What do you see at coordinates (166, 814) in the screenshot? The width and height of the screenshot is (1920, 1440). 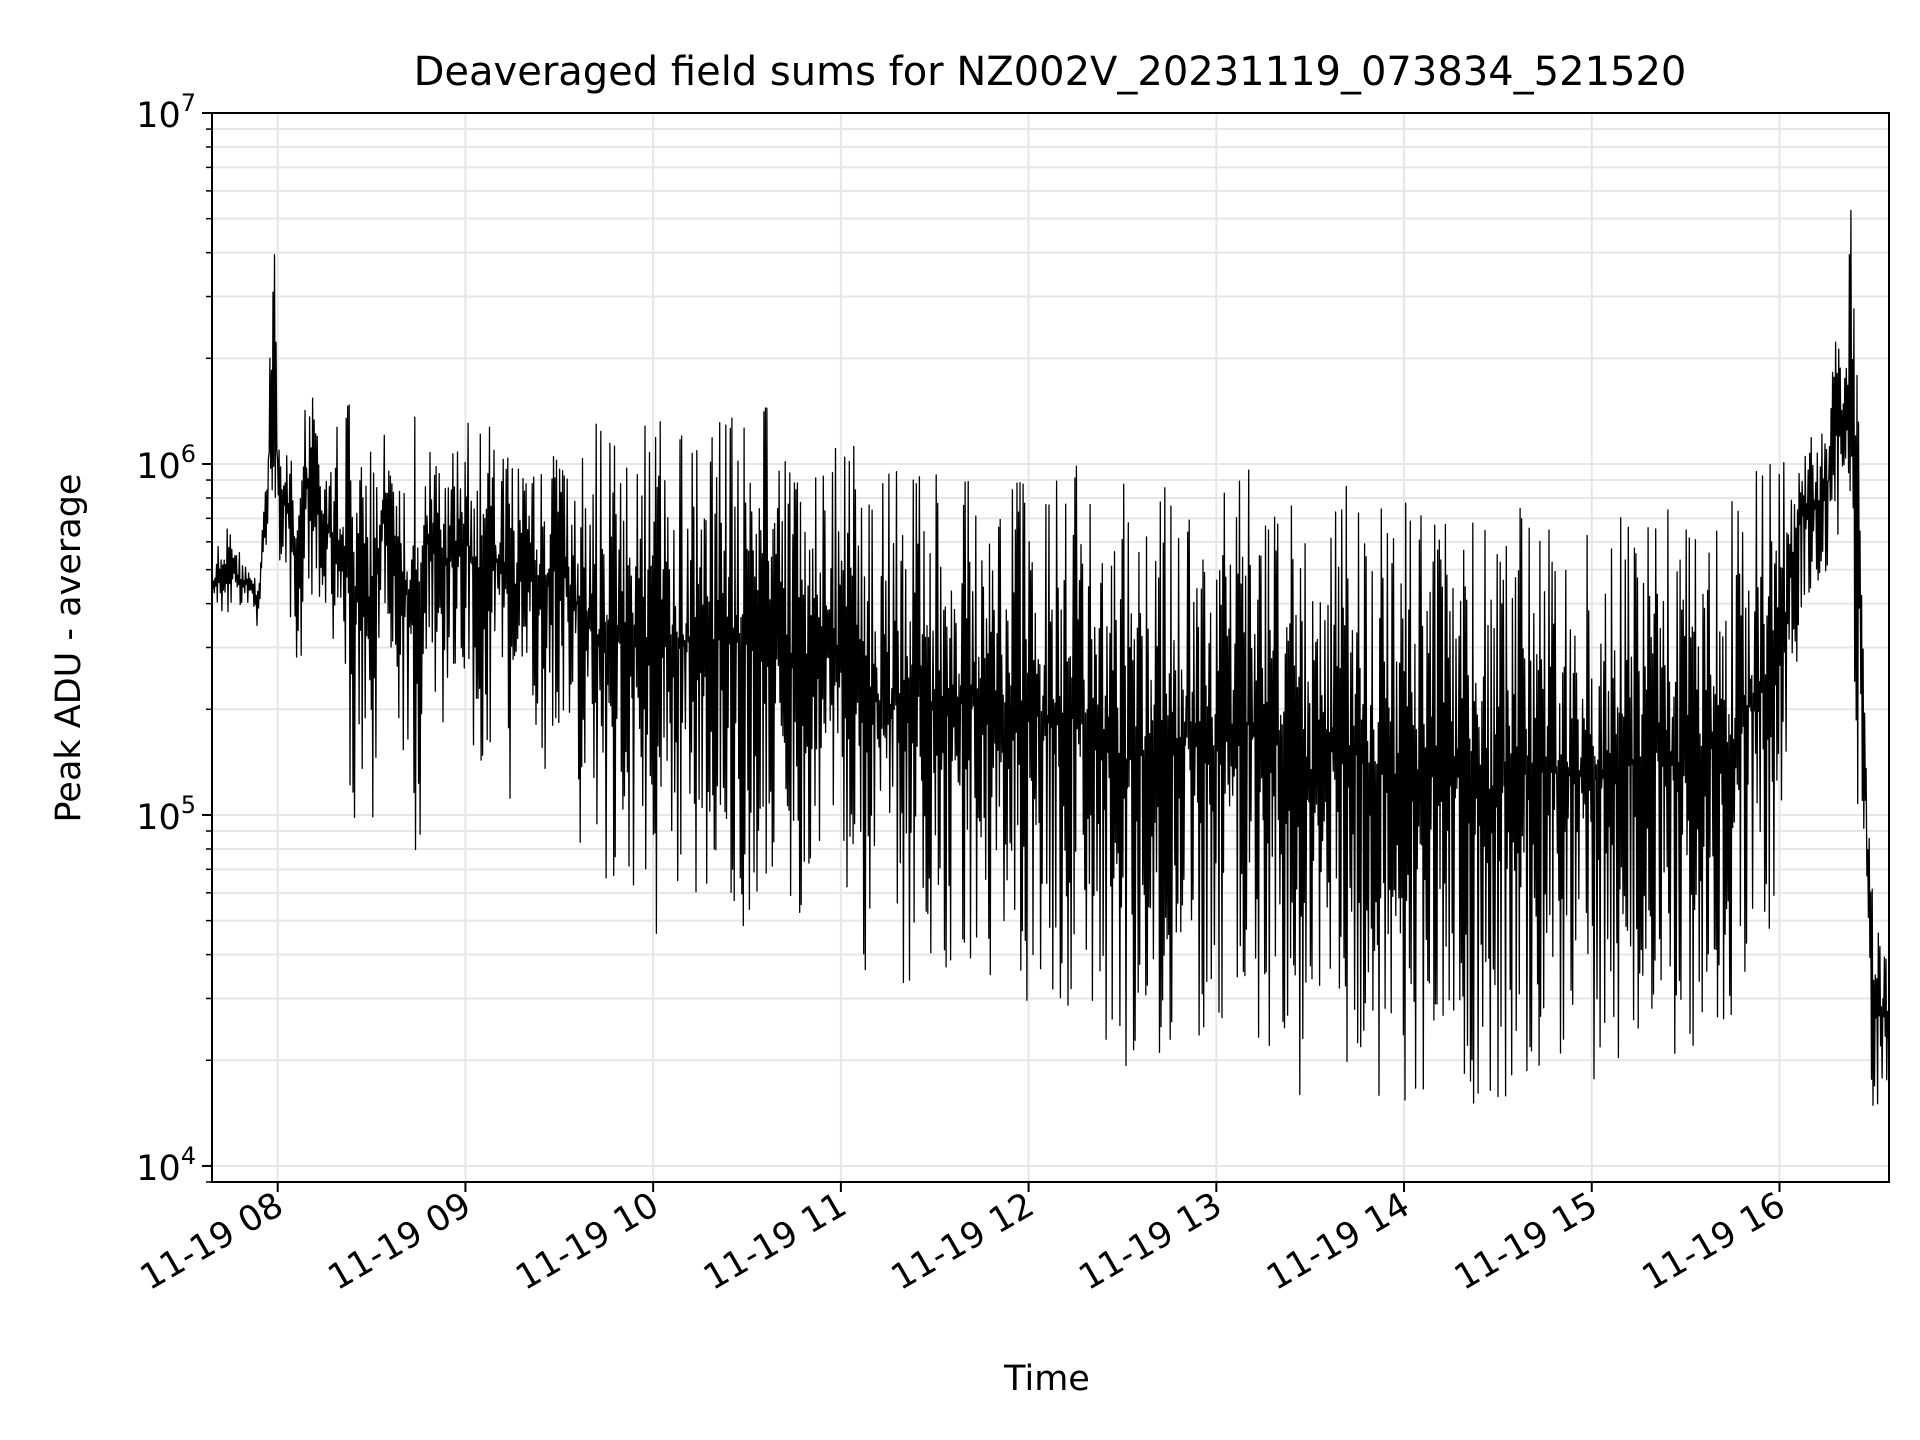 I see `y-tick-label: 10⁵` at bounding box center [166, 814].